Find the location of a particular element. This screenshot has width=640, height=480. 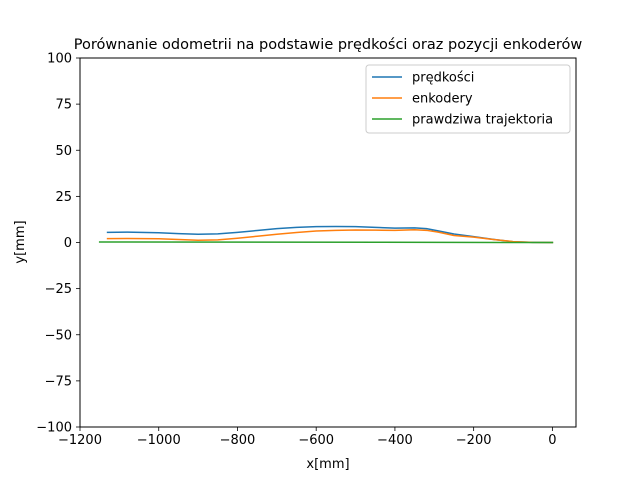

y-axis-label: y[mm] is located at coordinates (20, 241).